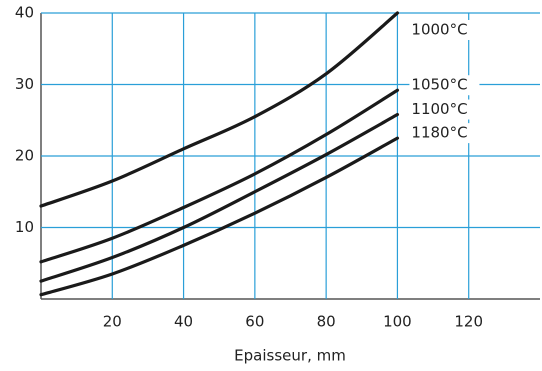 This screenshot has height=371, width=542. What do you see at coordinates (290, 356) in the screenshot?
I see `x-axis-label: Epaisseur, mm` at bounding box center [290, 356].